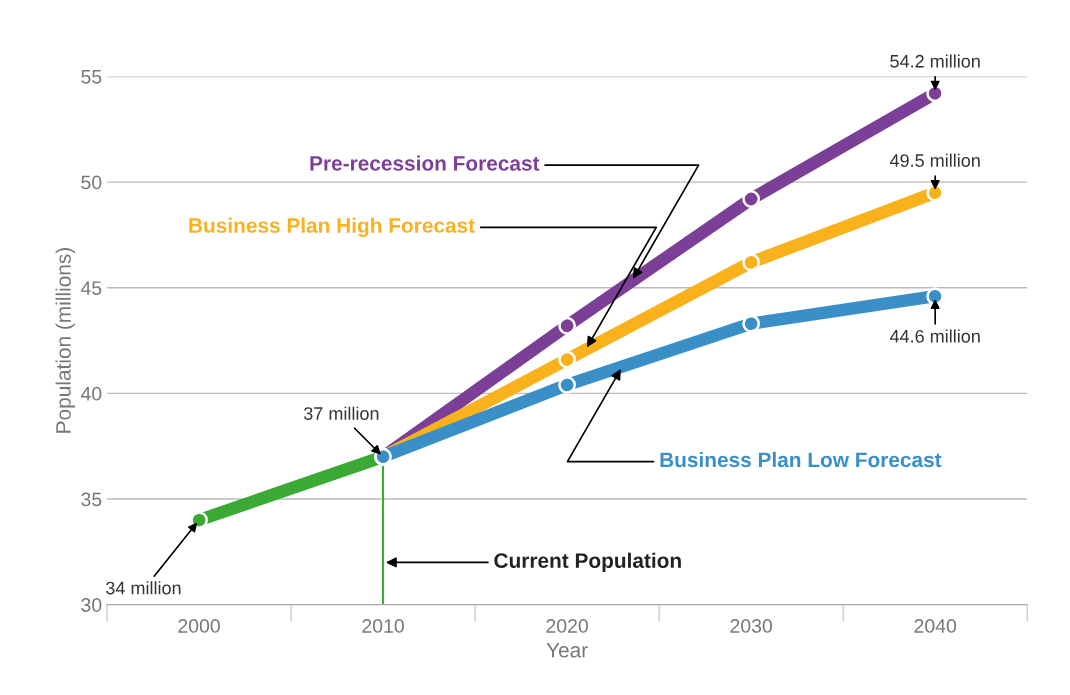 The image size is (1070, 695). What do you see at coordinates (934, 336) in the screenshot?
I see `data-label: 44.6 million` at bounding box center [934, 336].